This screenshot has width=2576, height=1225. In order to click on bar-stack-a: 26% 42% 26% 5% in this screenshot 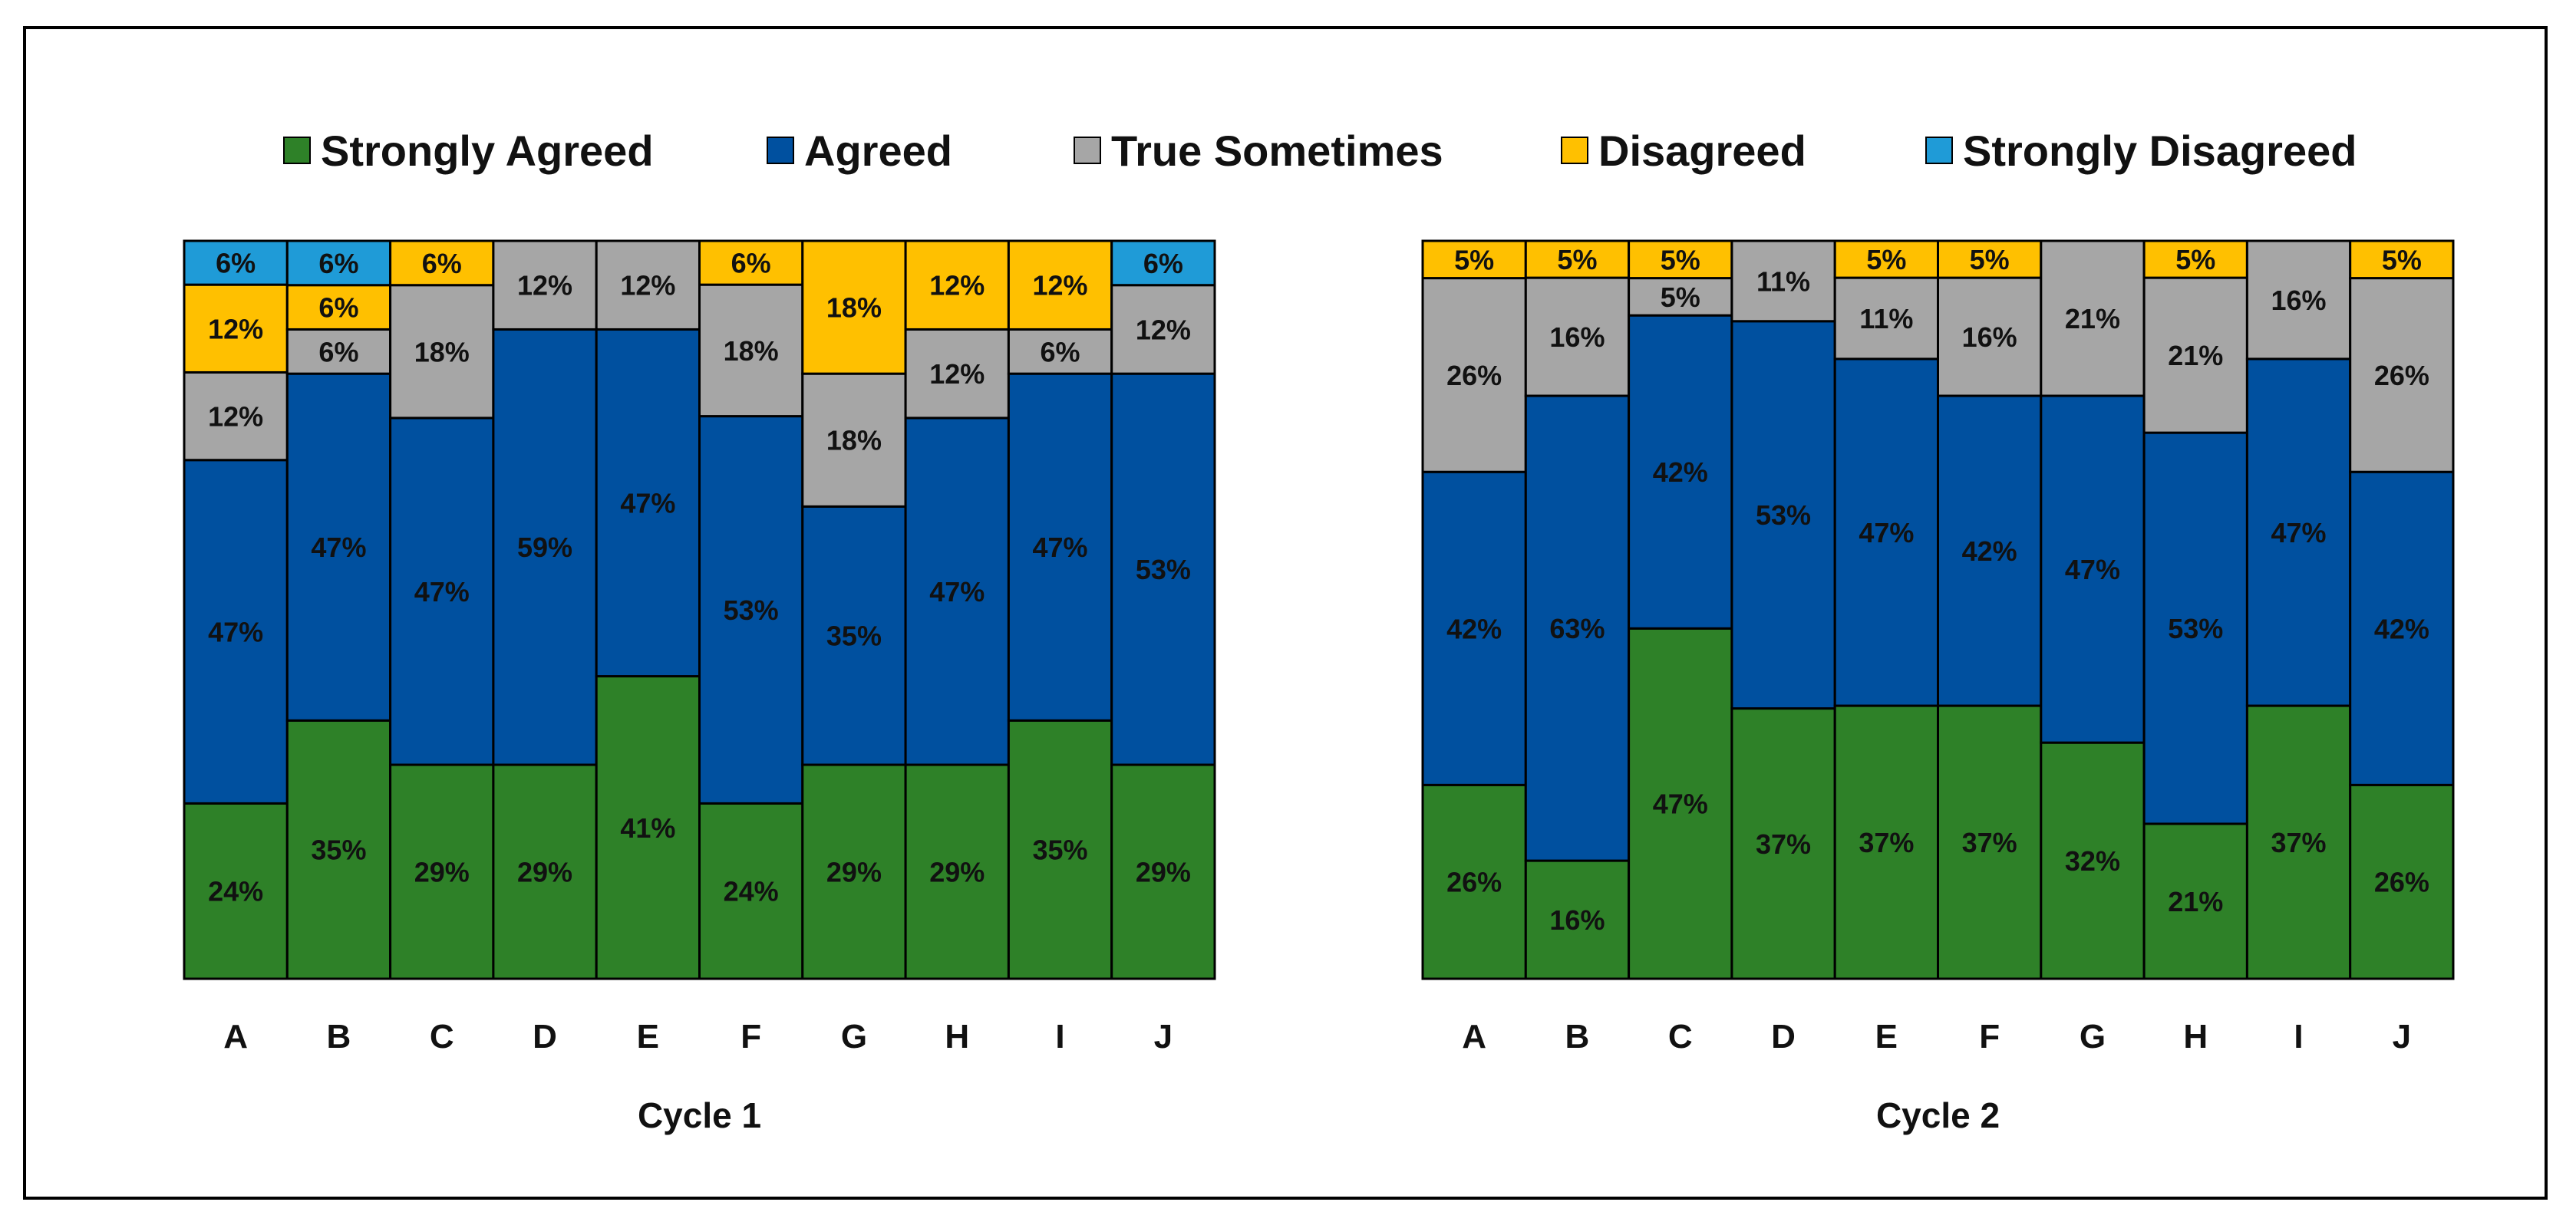, I will do `click(1474, 609)`.